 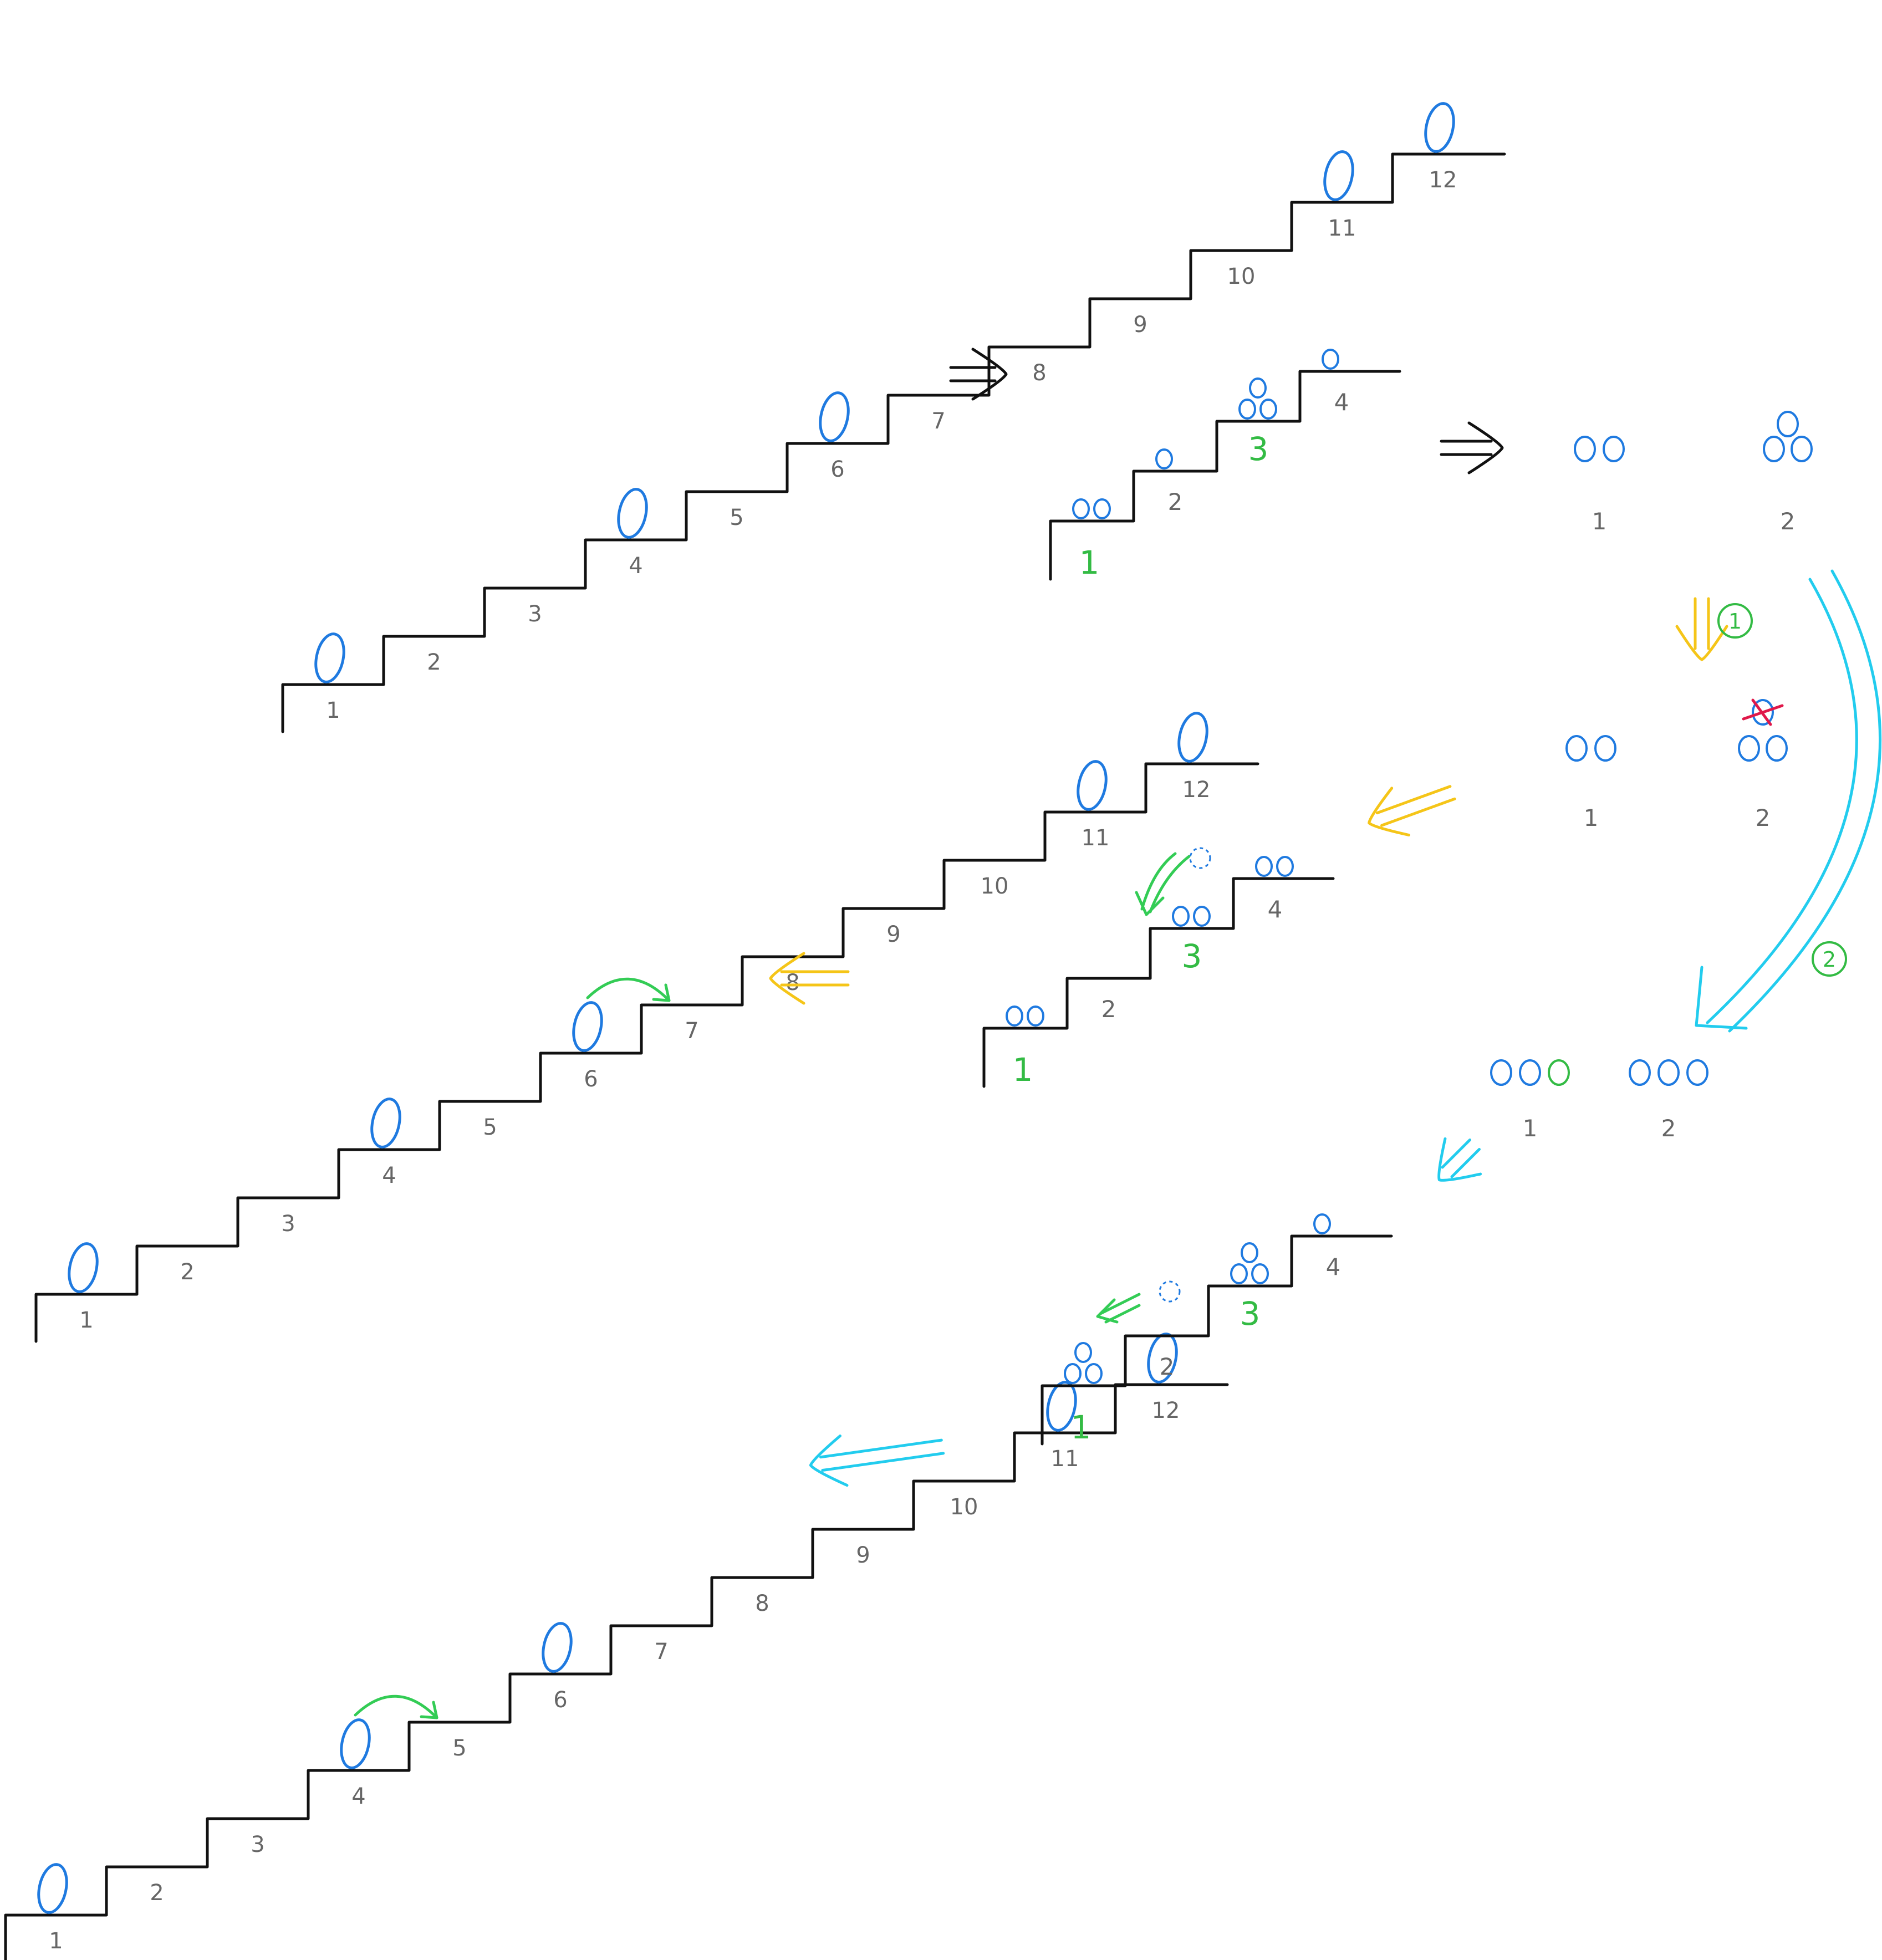 What do you see at coordinates (1788, 801) in the screenshot?
I see `step-2-curved-arrow` at bounding box center [1788, 801].